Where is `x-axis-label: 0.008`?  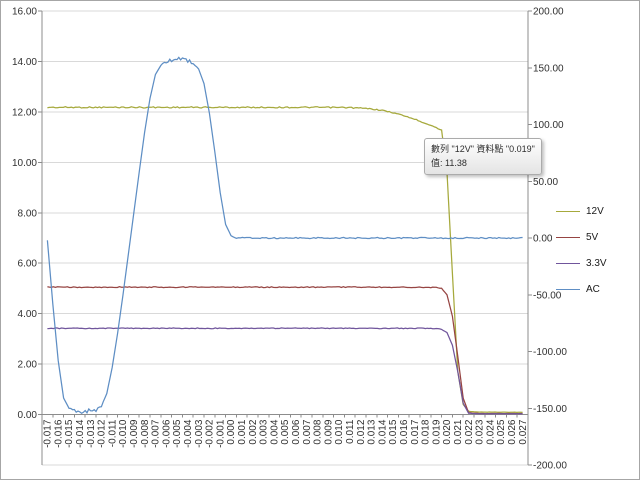 x-axis-label: 0.008 is located at coordinates (318, 431).